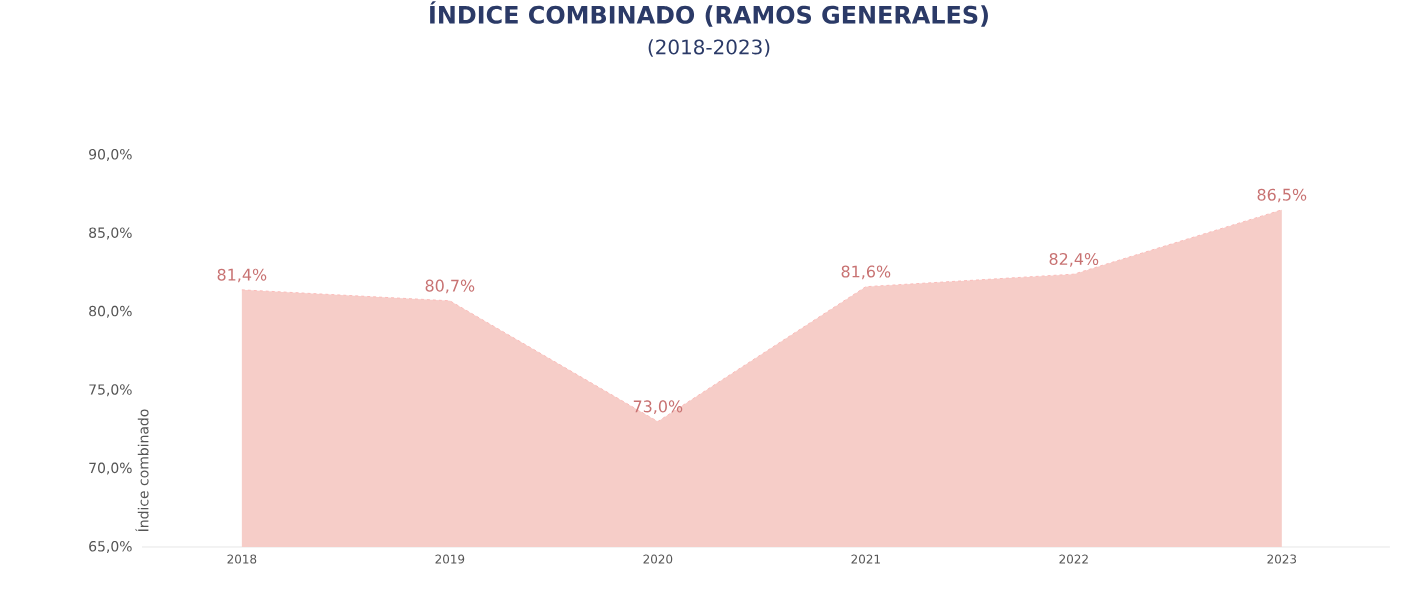  I want to click on data-label: 81,6%, so click(866, 272).